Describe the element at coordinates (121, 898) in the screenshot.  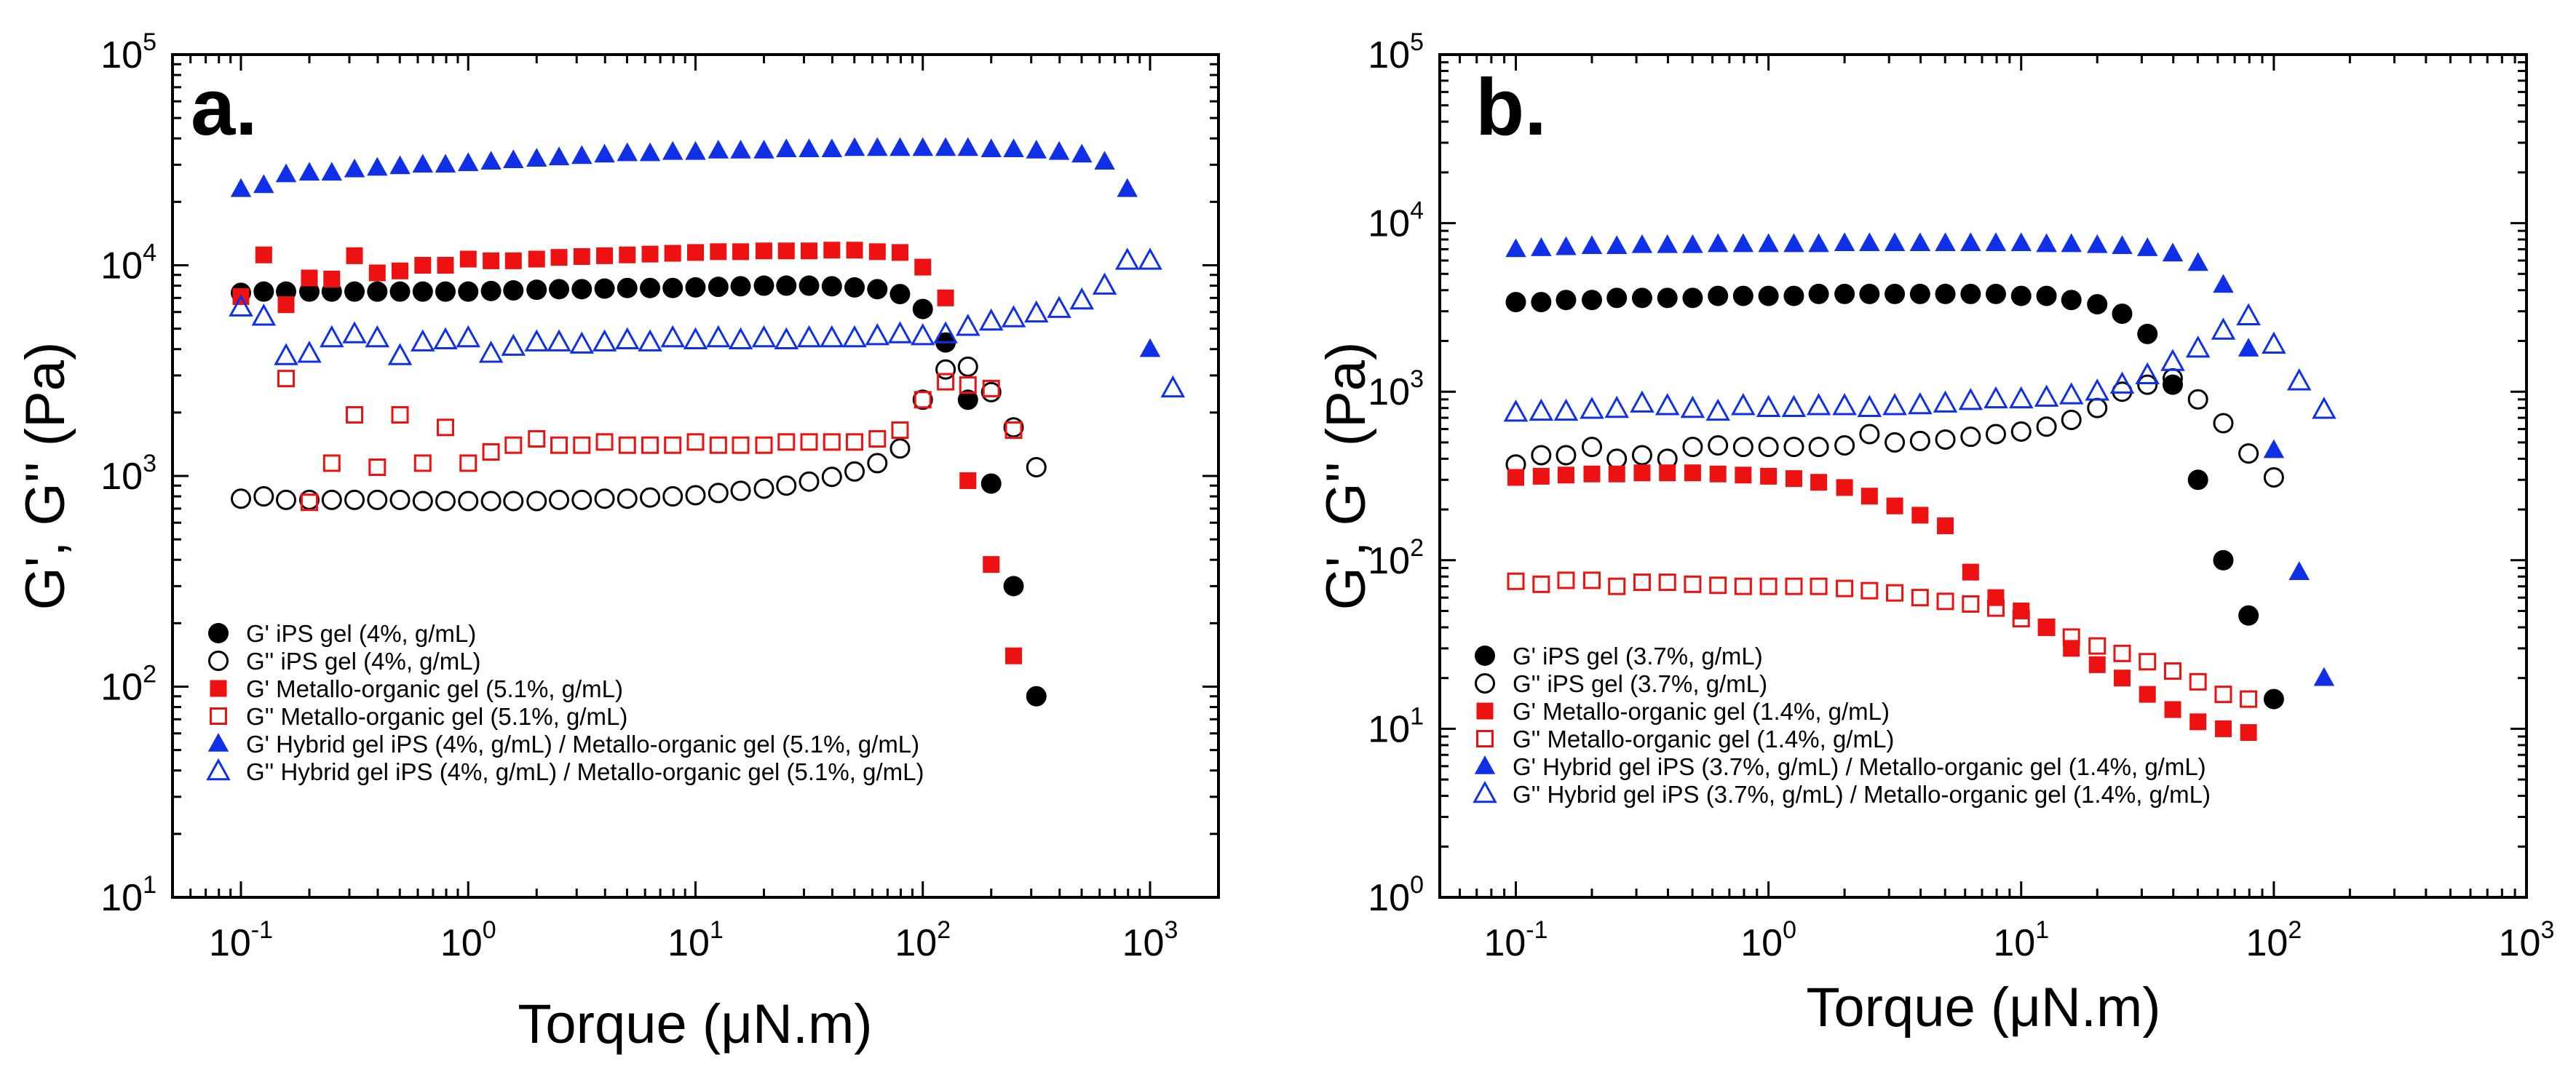
I see `y-tick-label-base: 10` at that location.